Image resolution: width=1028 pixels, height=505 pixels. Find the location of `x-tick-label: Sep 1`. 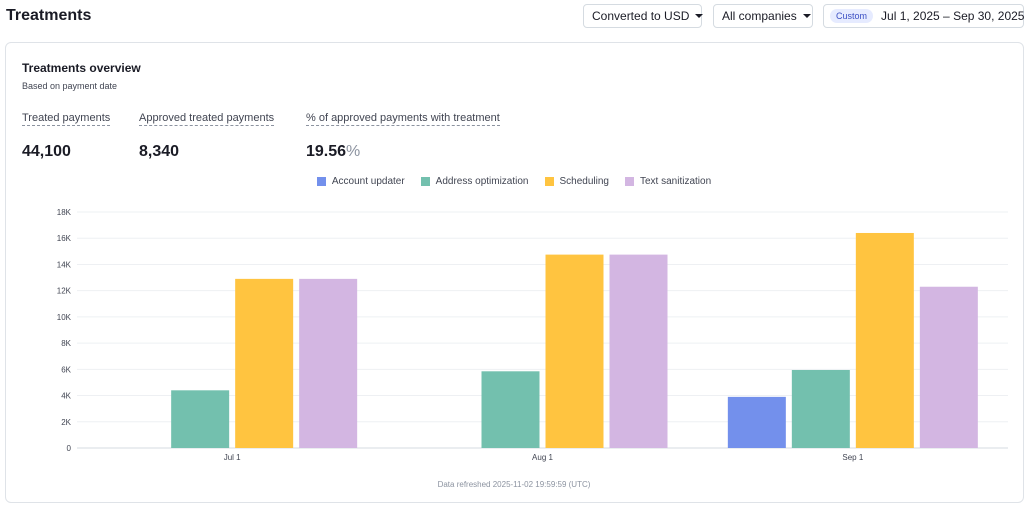

x-tick-label: Sep 1 is located at coordinates (852, 457).